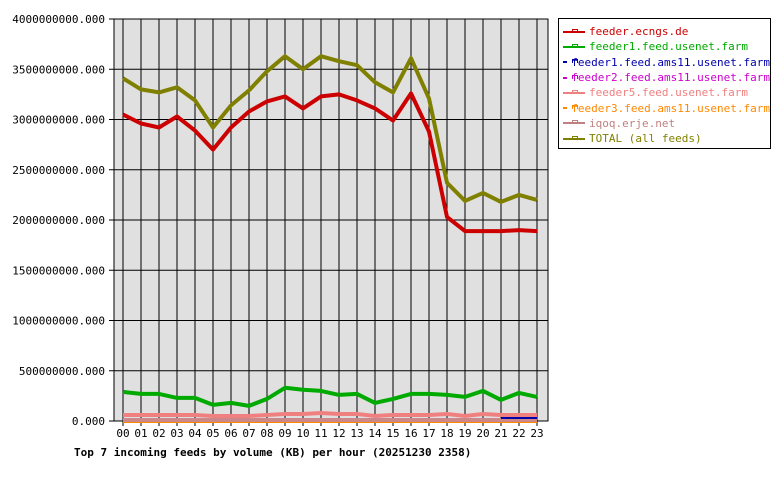  I want to click on legend-label: feeder2.feed.ams11.usenet.farm, so click(670, 78).